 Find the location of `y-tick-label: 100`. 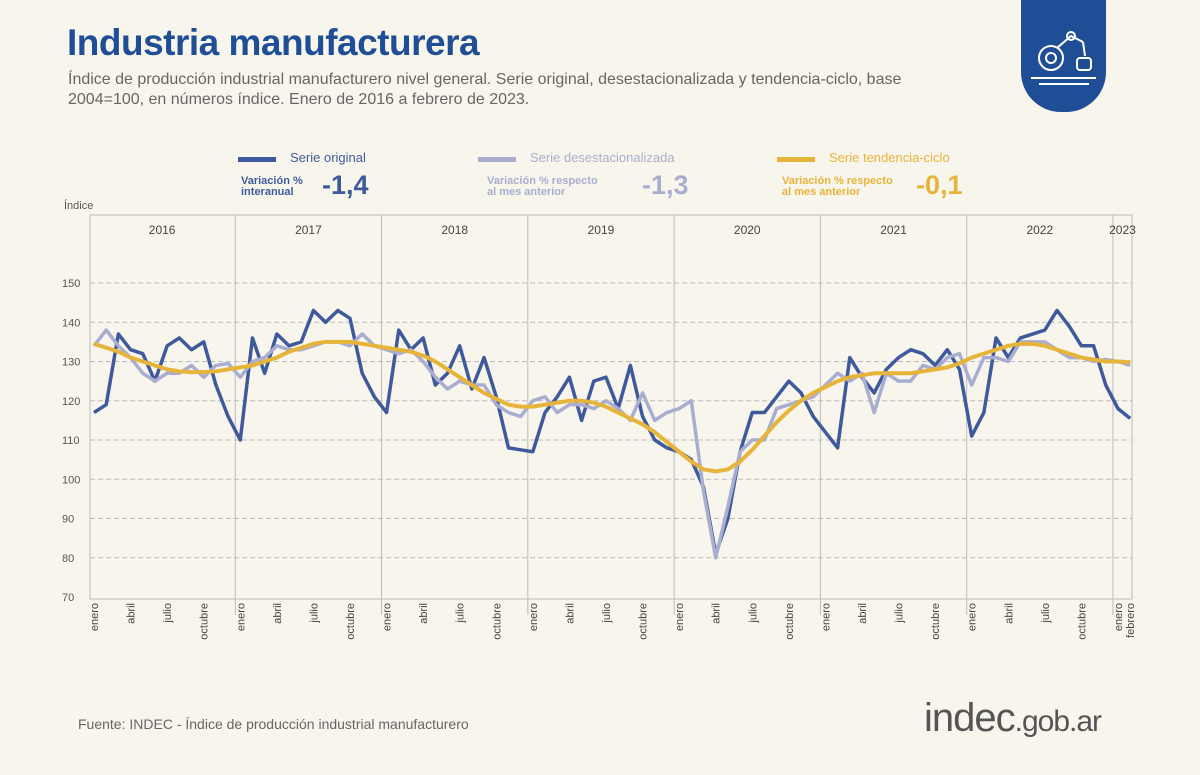

y-tick-label: 100 is located at coordinates (71, 480).